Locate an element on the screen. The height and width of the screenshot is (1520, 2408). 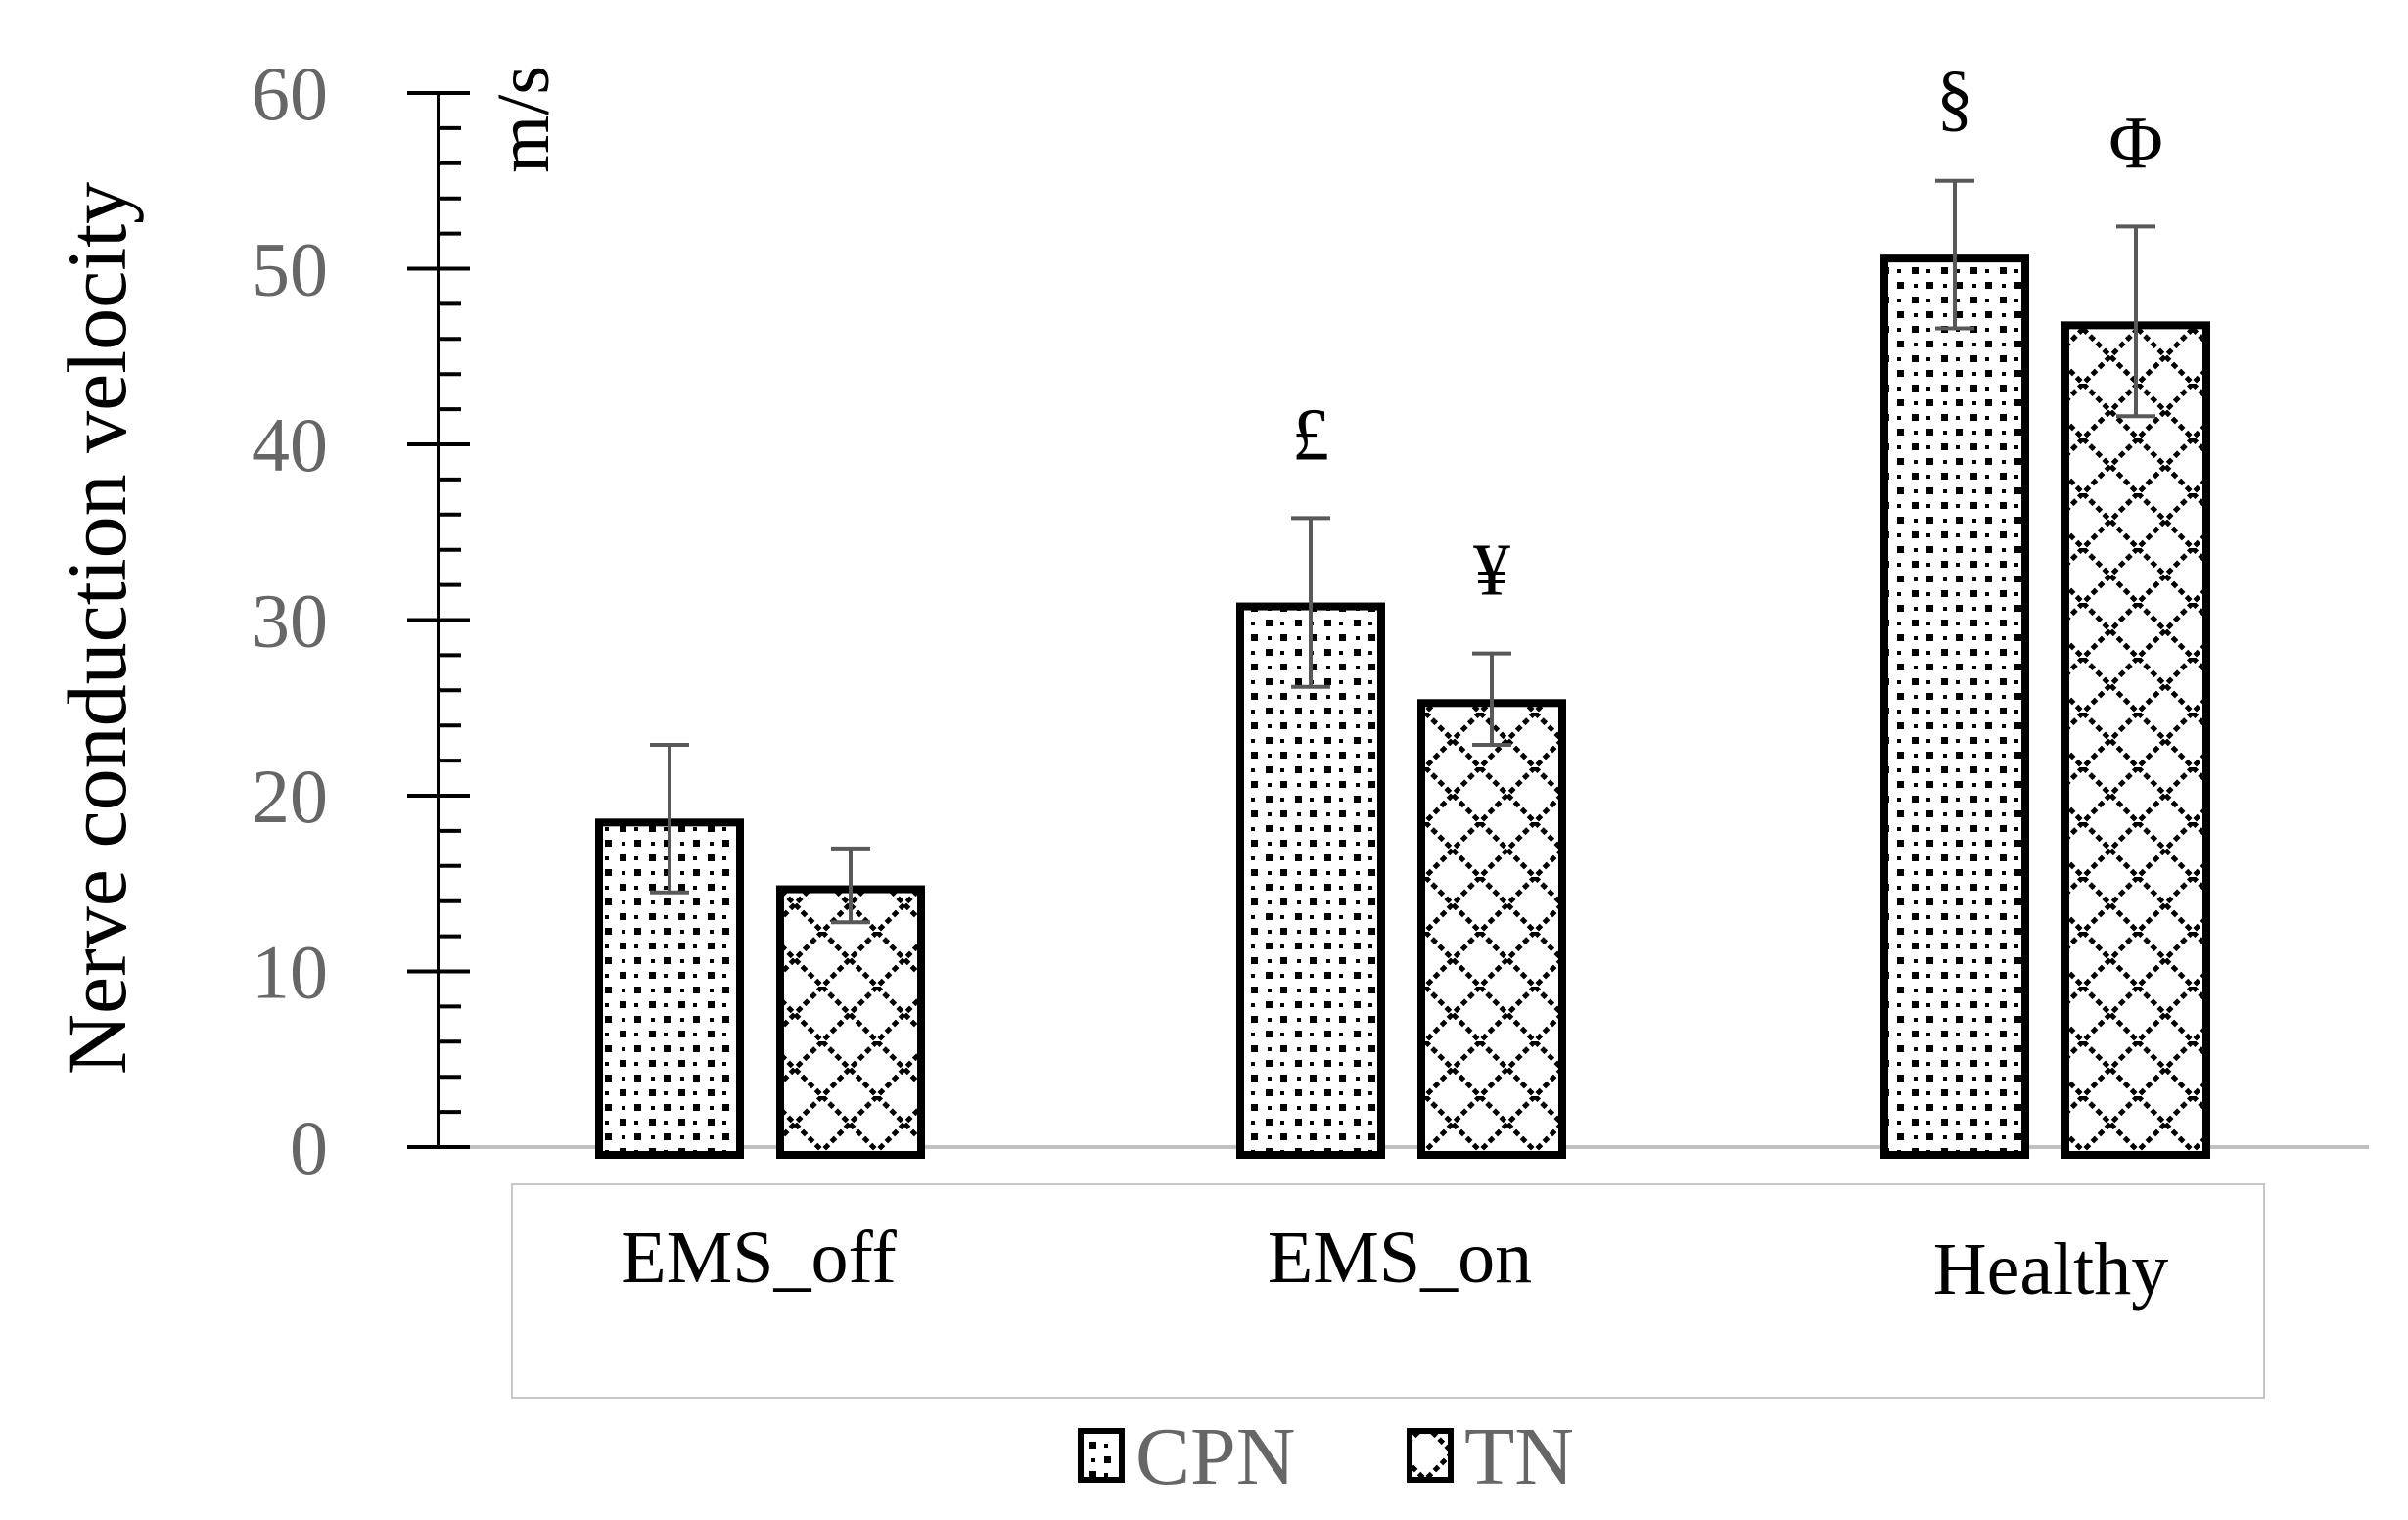
bar-tn-ems_off is located at coordinates (850, 1002).